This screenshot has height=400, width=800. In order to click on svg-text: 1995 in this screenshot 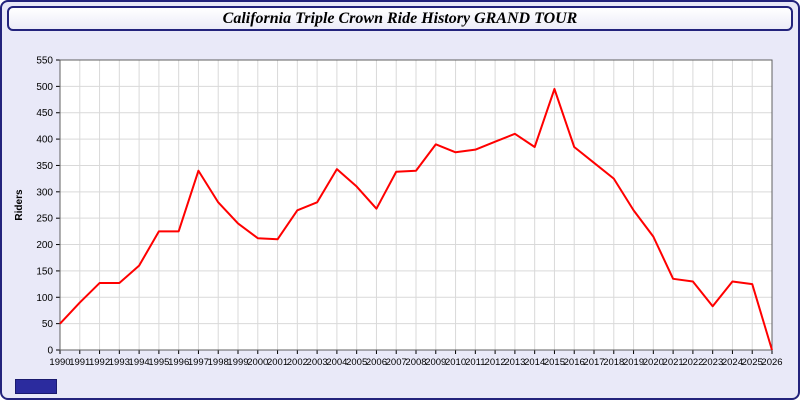, I will do `click(158, 362)`.